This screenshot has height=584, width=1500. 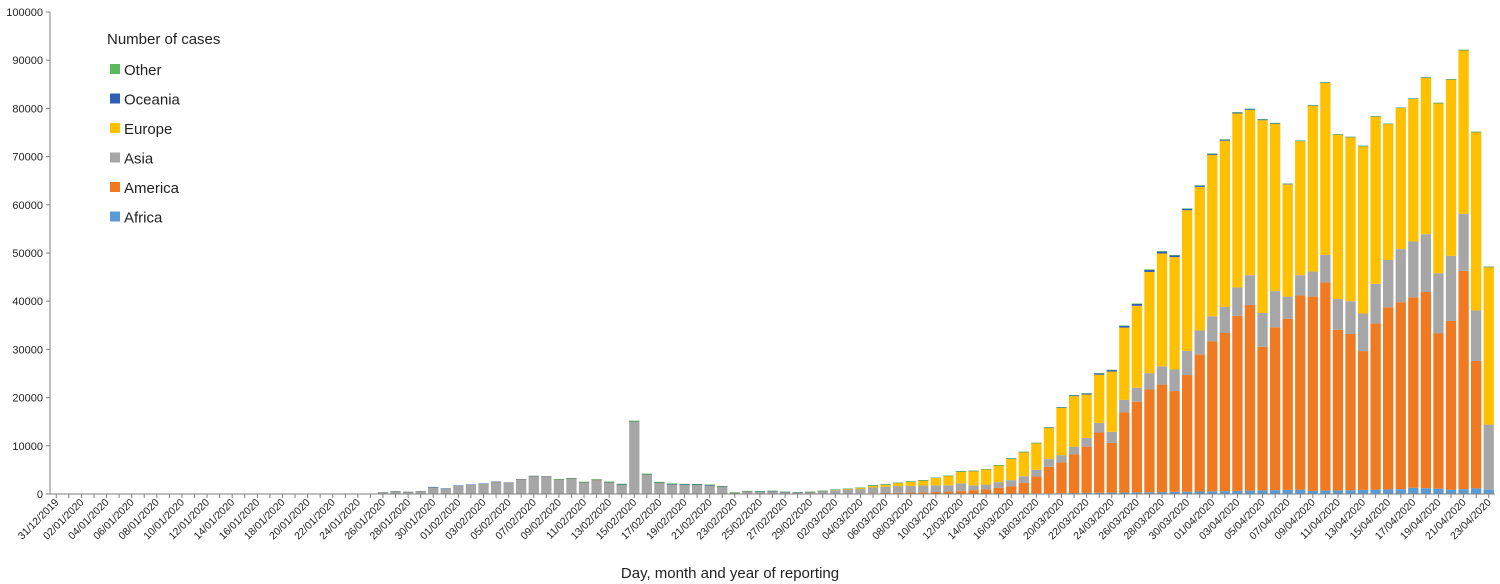 What do you see at coordinates (143, 218) in the screenshot?
I see `legend-label-africa: Africa` at bounding box center [143, 218].